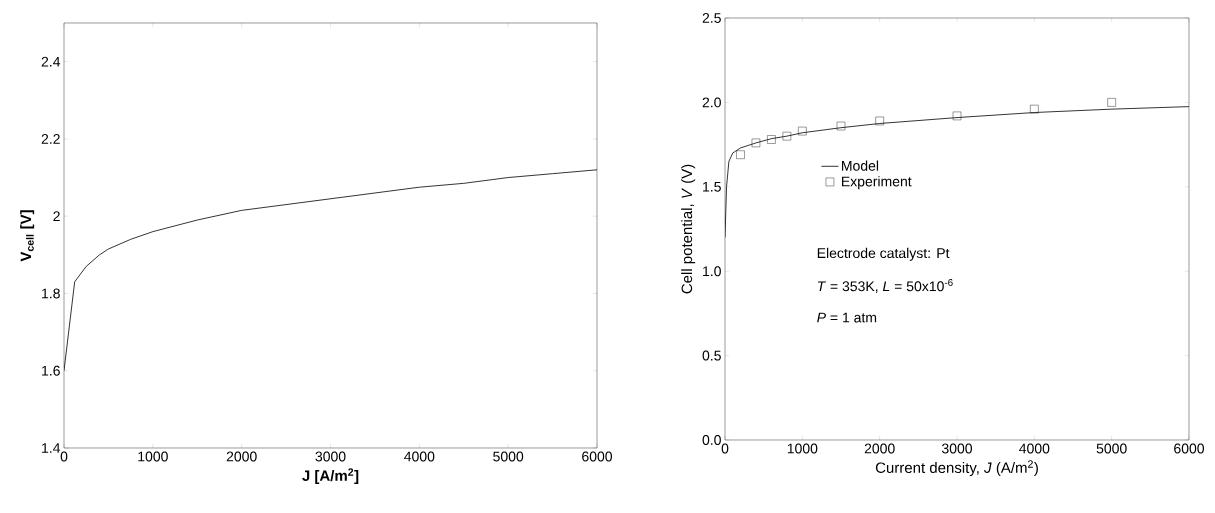  What do you see at coordinates (712, 186) in the screenshot?
I see `y-tick-label: 1.5` at bounding box center [712, 186].